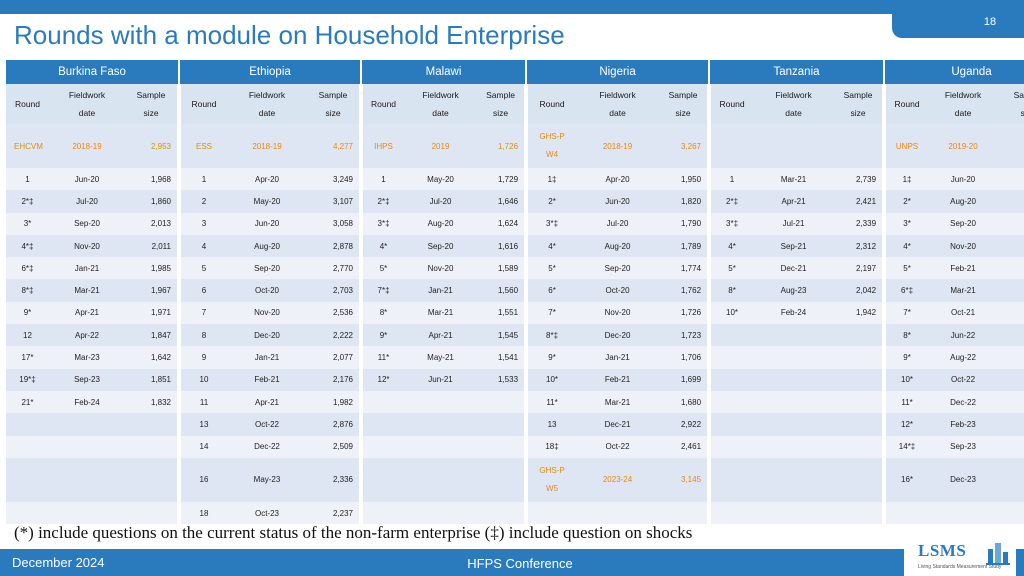  What do you see at coordinates (334, 268) in the screenshot?
I see `sample-size-cell: 2,770` at bounding box center [334, 268].